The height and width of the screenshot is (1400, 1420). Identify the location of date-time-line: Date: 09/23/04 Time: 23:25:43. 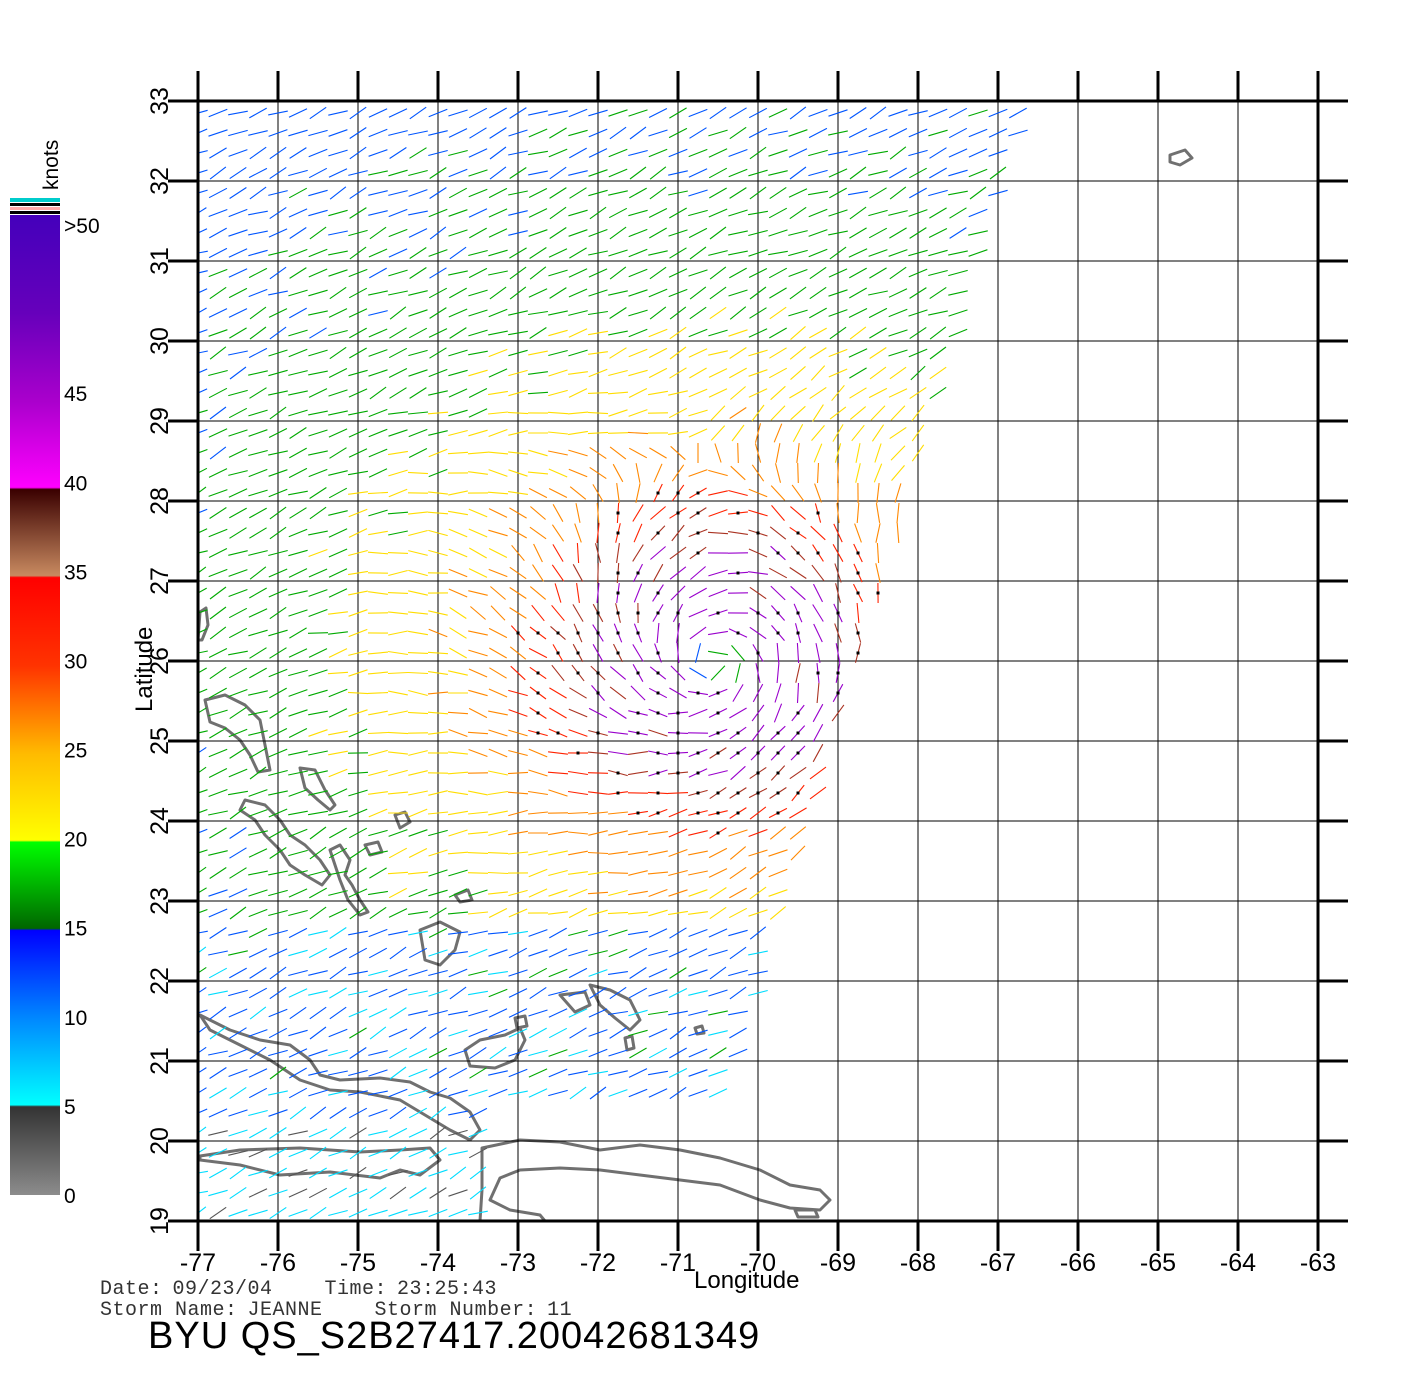
(324, 1289).